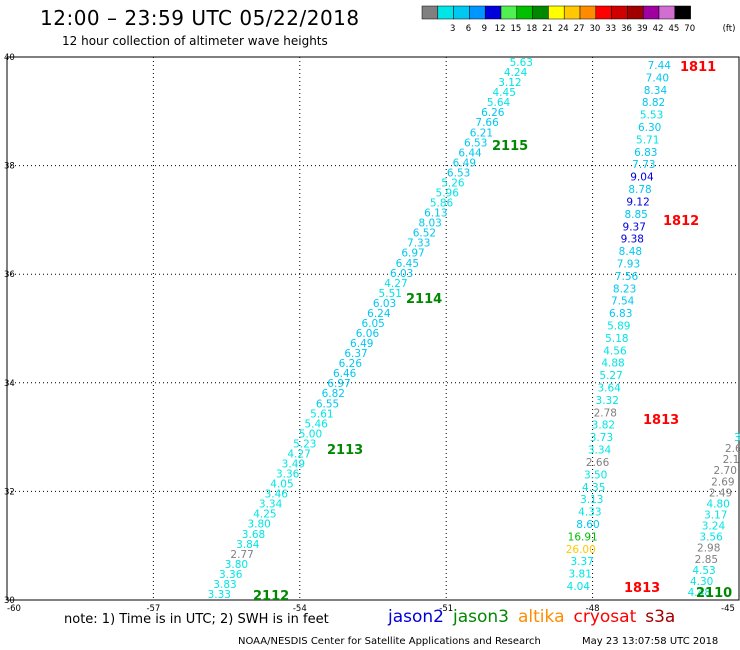 The image size is (740, 650). What do you see at coordinates (547, 29) in the screenshot?
I see `legend-tick-label: 21` at bounding box center [547, 29].